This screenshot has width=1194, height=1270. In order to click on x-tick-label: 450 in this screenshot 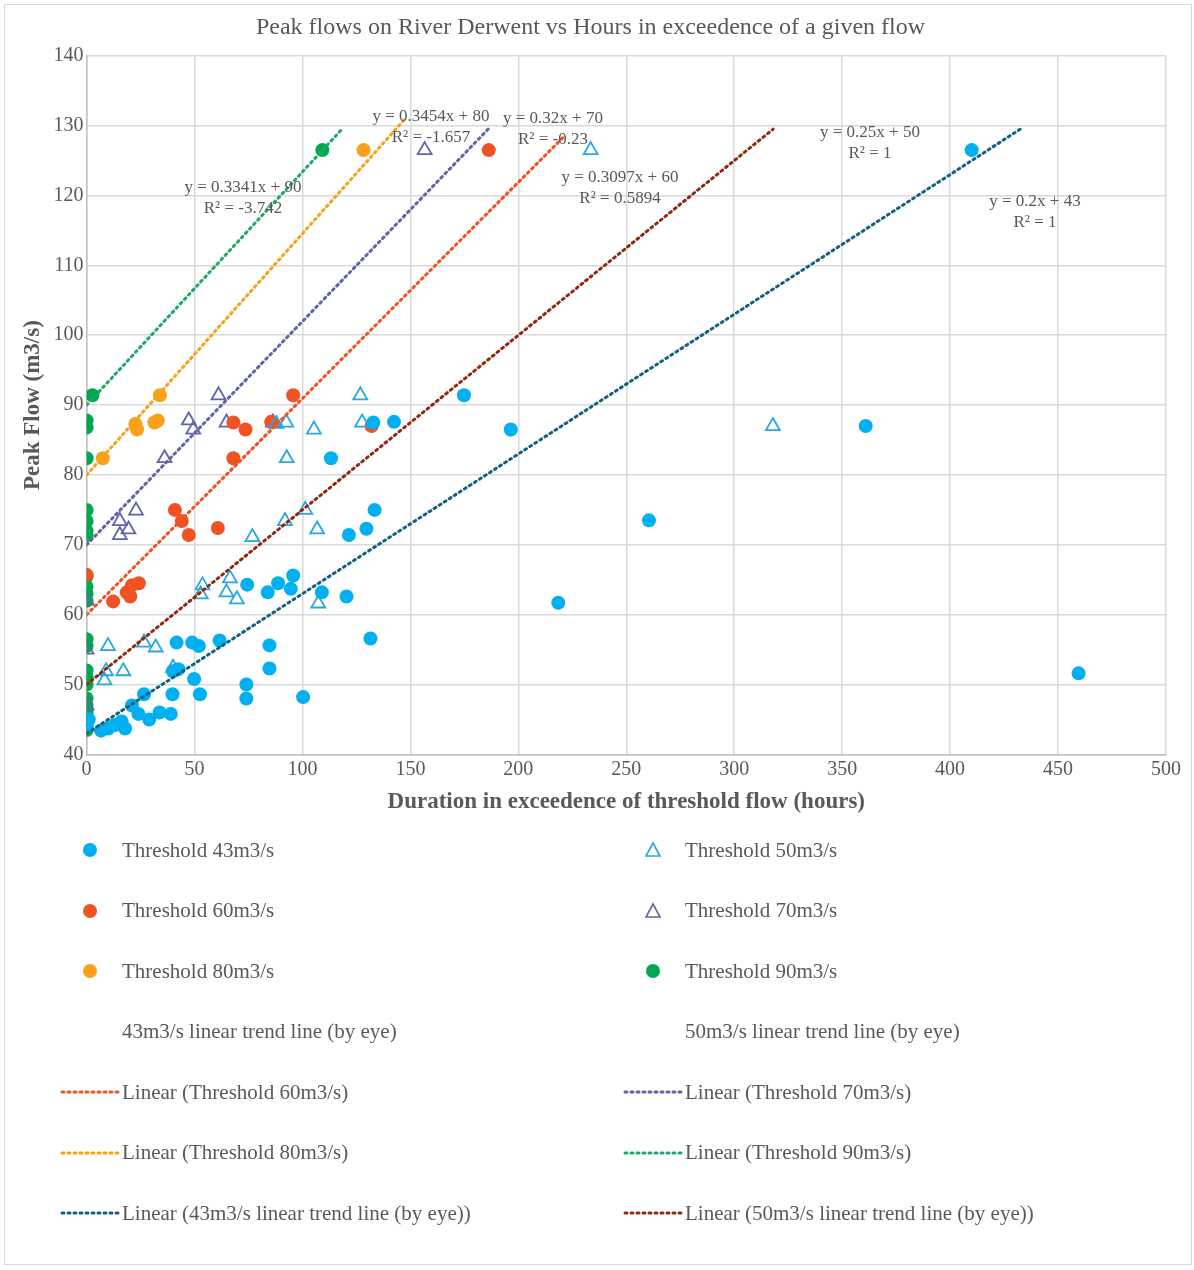, I will do `click(1058, 767)`.